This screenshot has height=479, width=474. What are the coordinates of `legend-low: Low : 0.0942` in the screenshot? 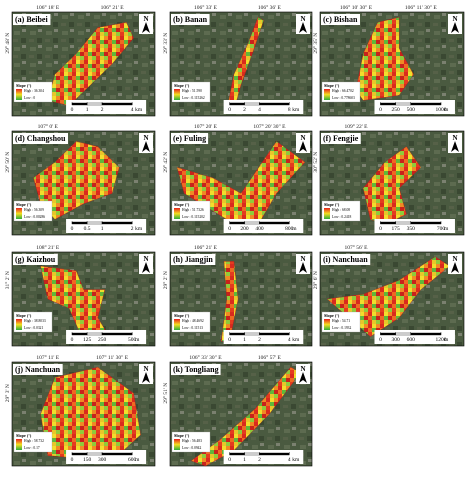 It's located at (191, 448).